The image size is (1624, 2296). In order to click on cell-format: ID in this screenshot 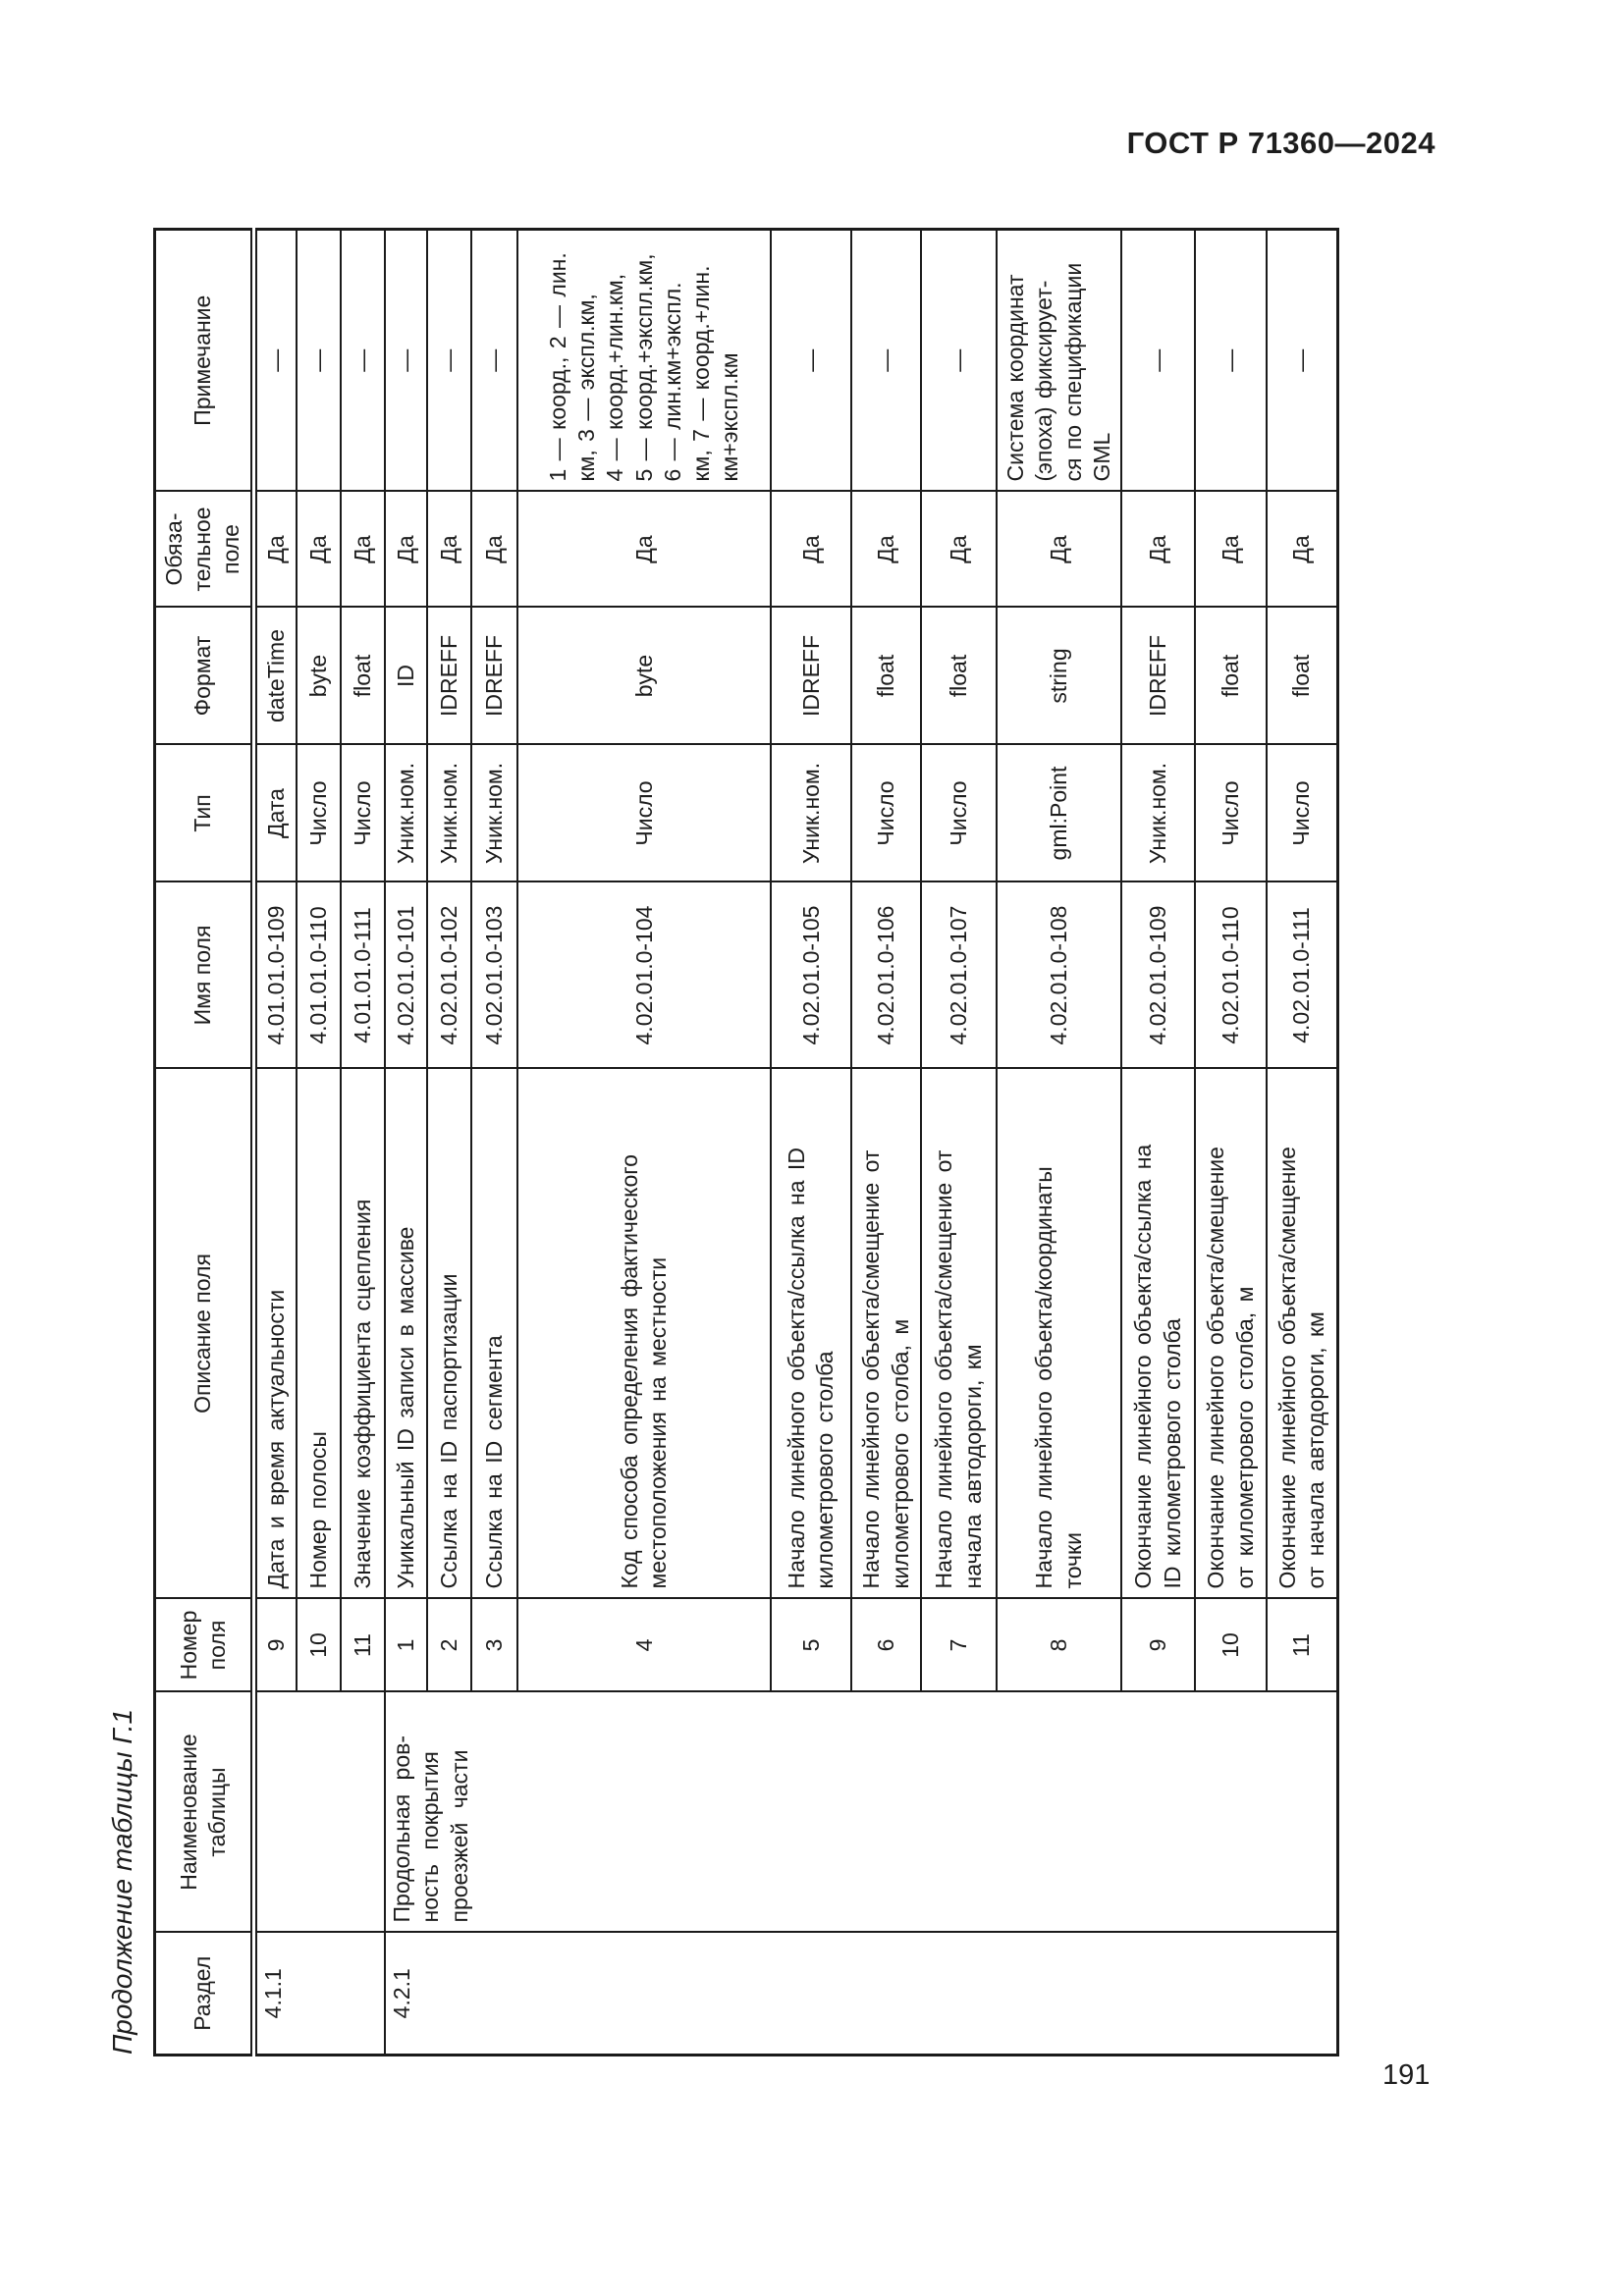, I will do `click(406, 676)`.